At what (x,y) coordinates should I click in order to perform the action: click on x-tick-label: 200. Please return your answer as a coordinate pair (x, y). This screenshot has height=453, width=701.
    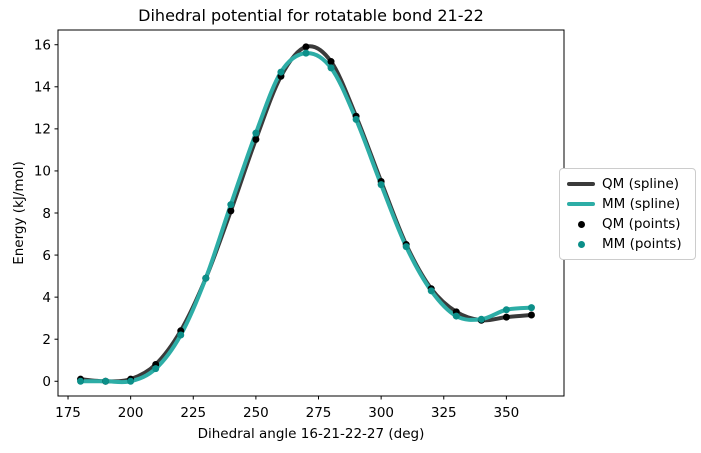
    Looking at the image, I should click on (131, 413).